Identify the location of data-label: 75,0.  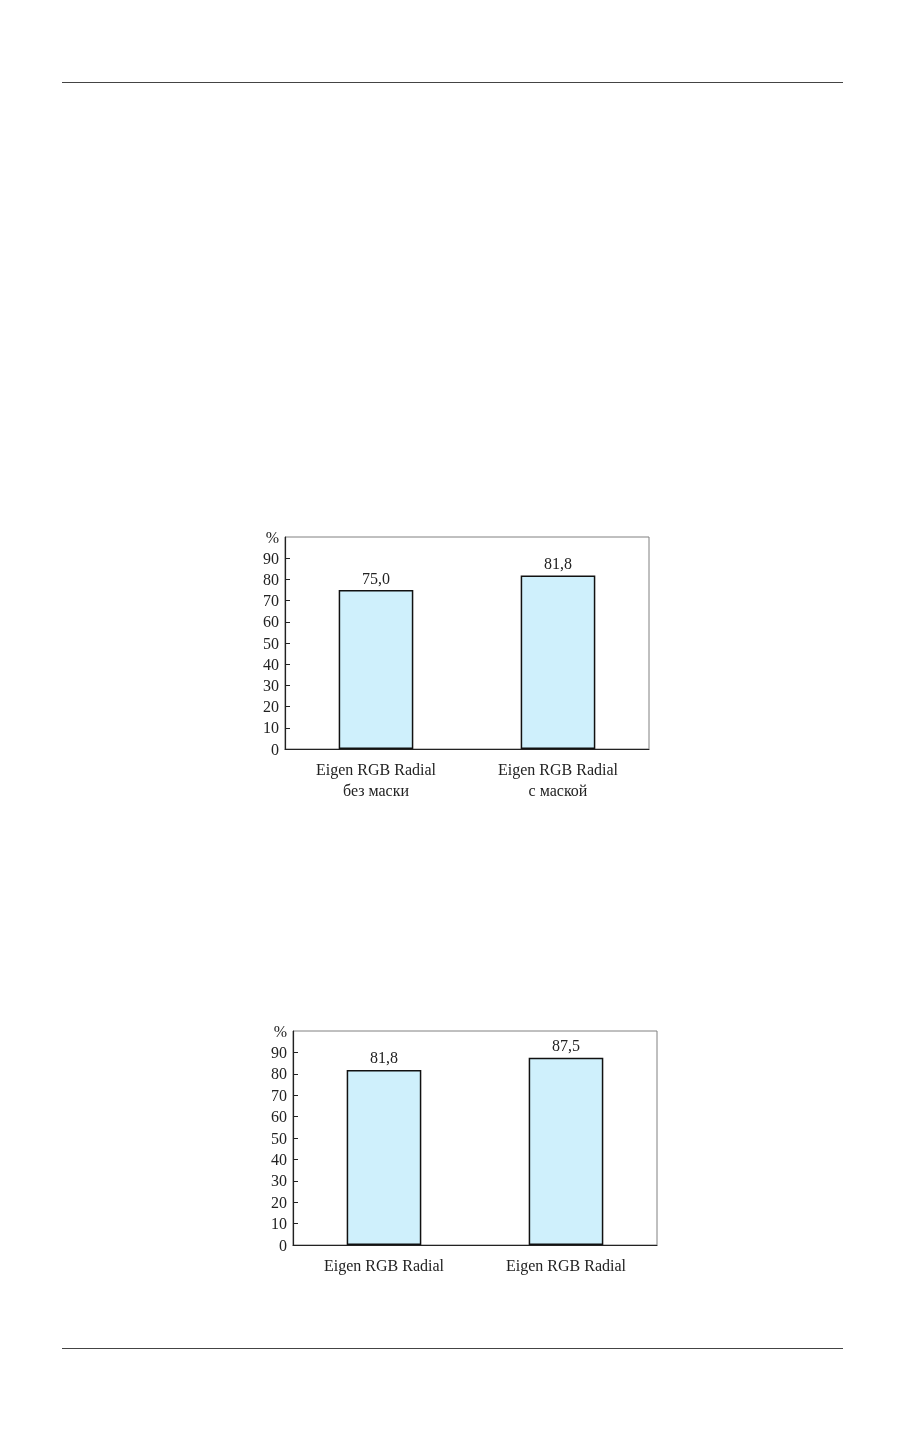
(376, 578).